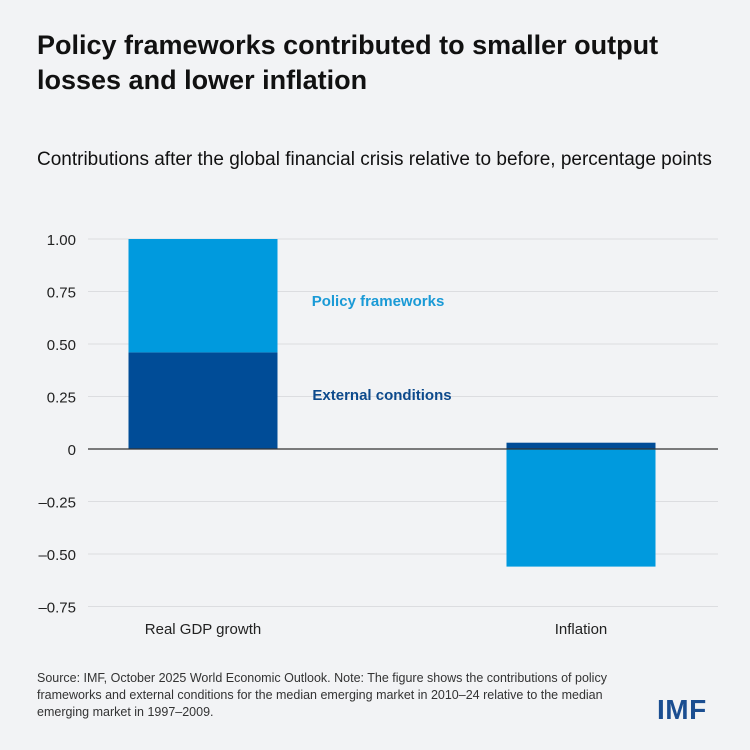  What do you see at coordinates (57, 608) in the screenshot?
I see `y-tick-label: –0.75` at bounding box center [57, 608].